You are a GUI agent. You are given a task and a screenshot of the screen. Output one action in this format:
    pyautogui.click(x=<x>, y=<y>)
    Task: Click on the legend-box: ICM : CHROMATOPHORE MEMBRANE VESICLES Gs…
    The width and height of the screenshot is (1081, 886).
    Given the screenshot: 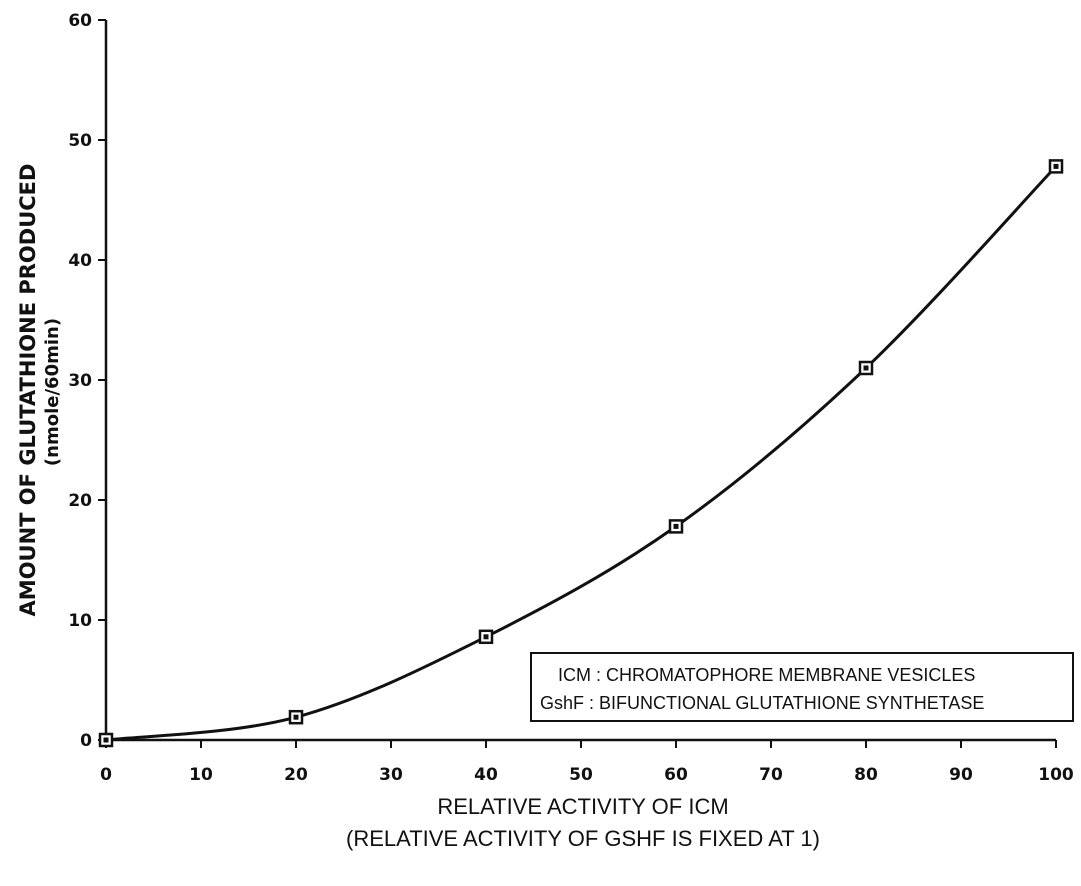 What is the action you would take?
    pyautogui.click(x=802, y=687)
    